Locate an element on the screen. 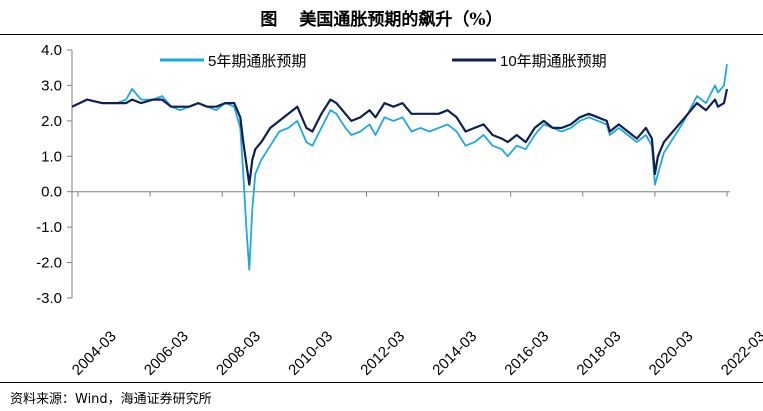 This screenshot has width=763, height=411. y-tick-label: -2.0 is located at coordinates (49, 263).